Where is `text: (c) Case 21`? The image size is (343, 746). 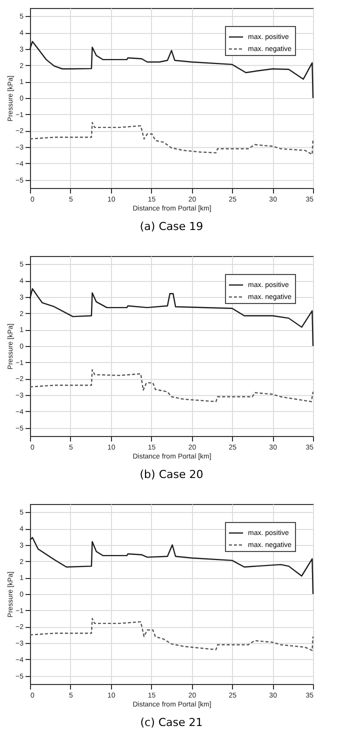
text: (c) Case 21 is located at coordinates (171, 722).